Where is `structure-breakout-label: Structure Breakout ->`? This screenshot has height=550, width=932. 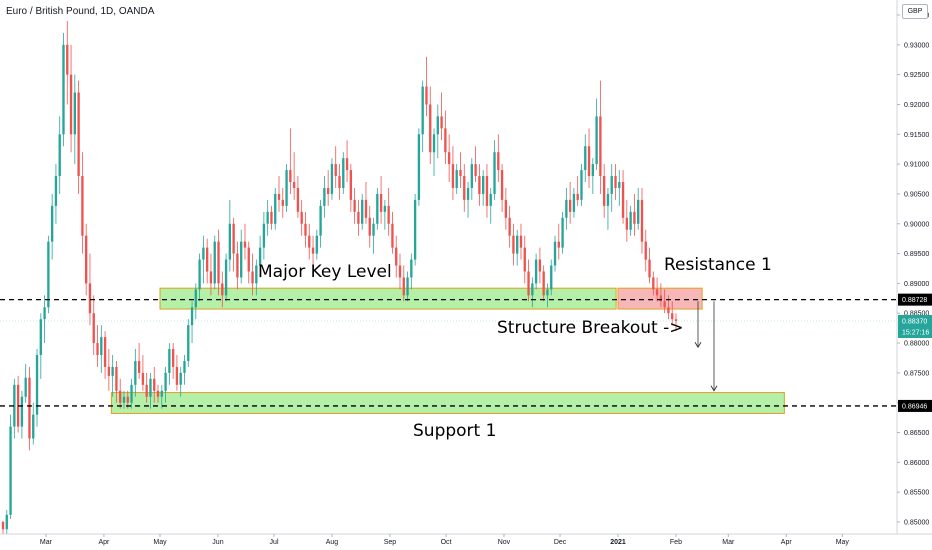
structure-breakout-label: Structure Breakout -> is located at coordinates (590, 328).